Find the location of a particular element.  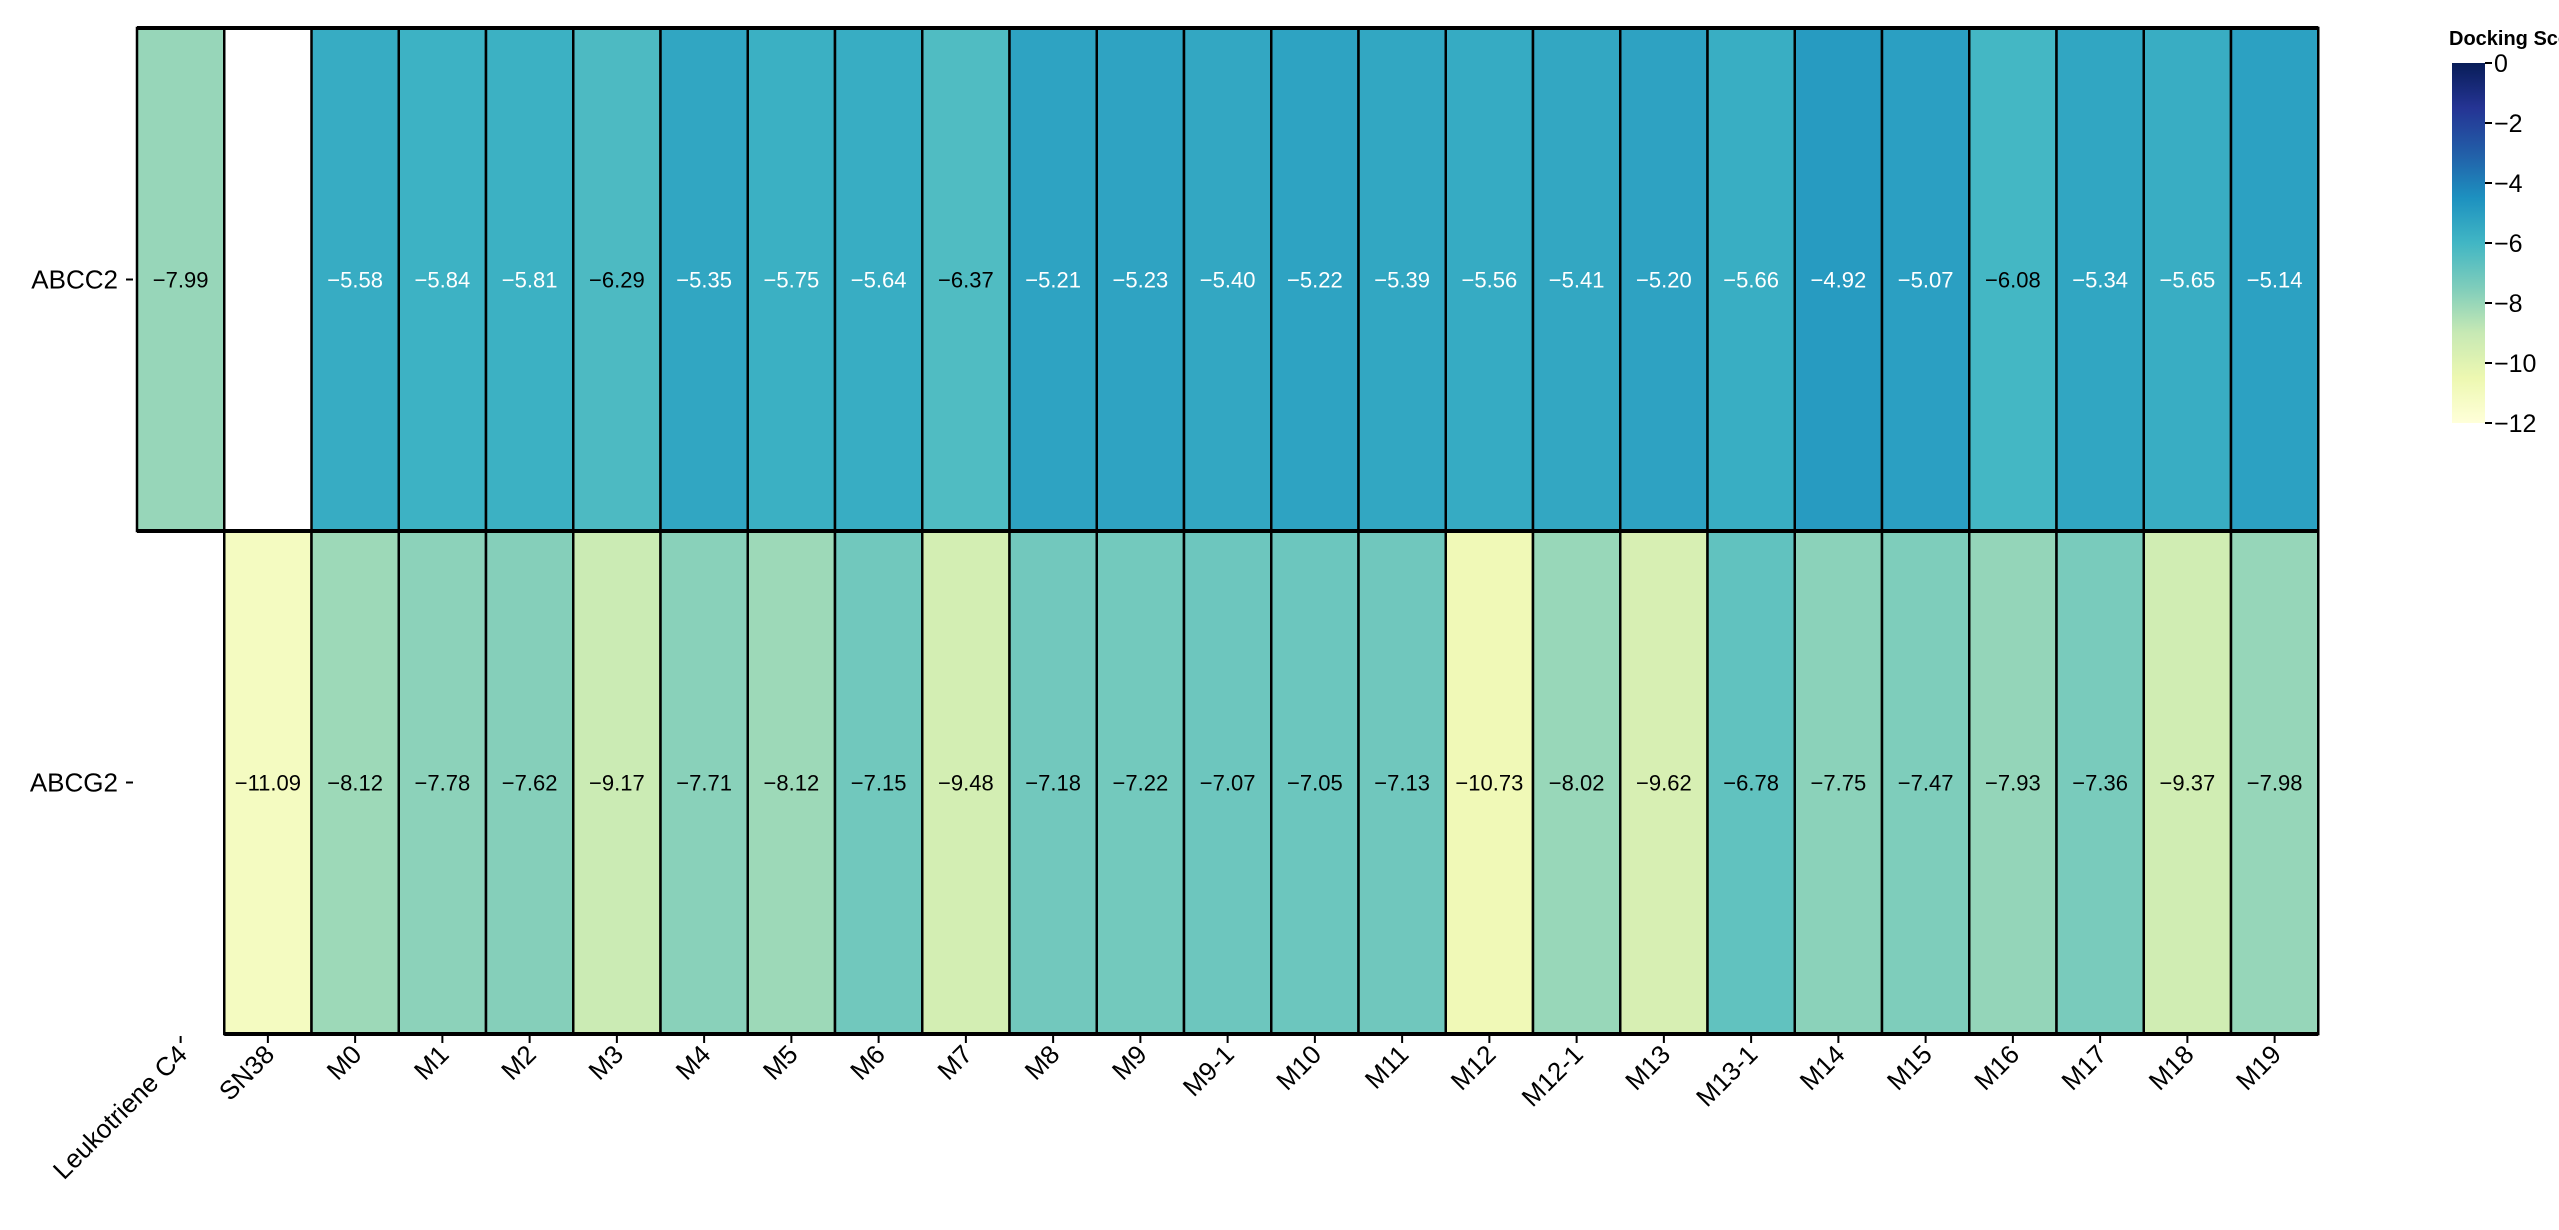

cell-value-label: −7.05 is located at coordinates (1315, 783).